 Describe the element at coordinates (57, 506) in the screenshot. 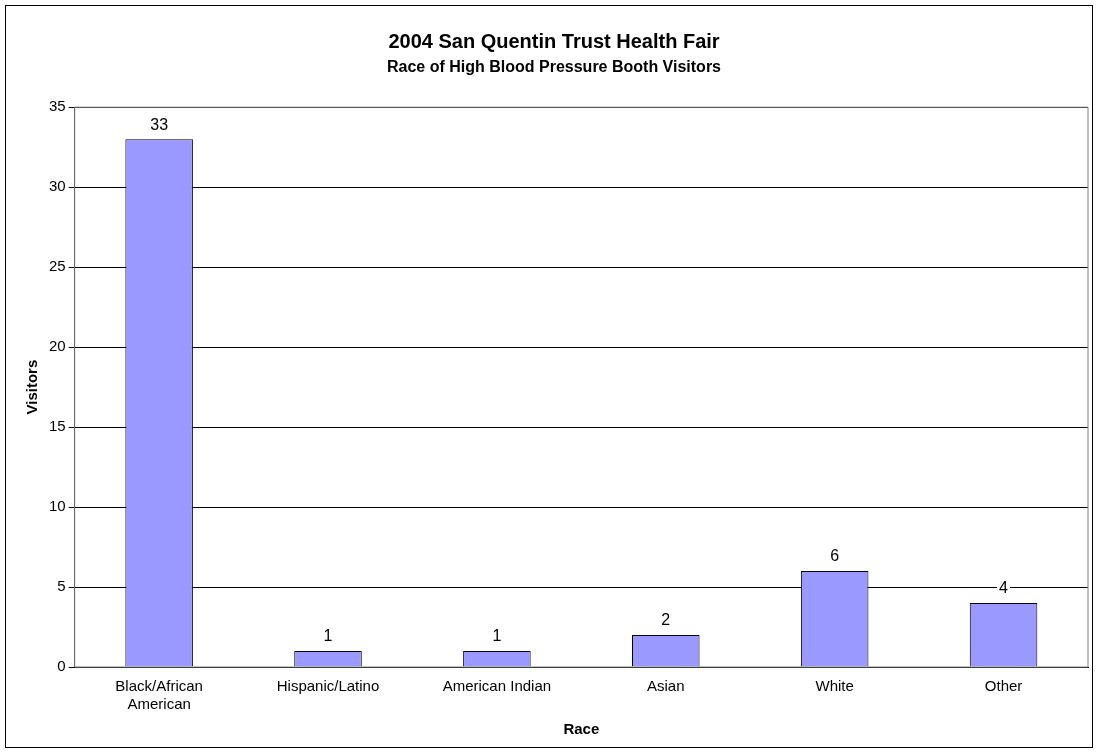

I see `y-tick-label: 10` at that location.